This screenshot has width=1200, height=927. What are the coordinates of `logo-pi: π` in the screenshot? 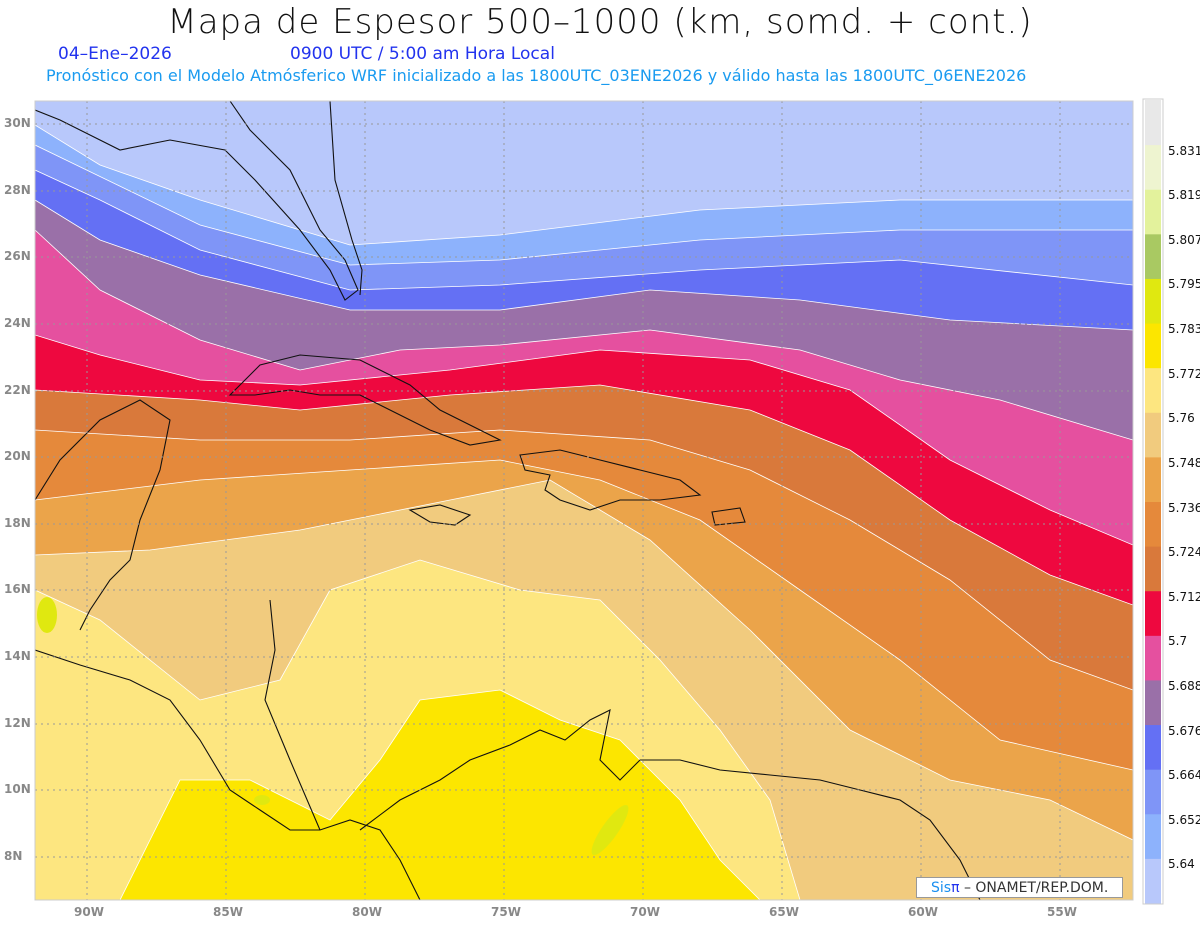 It's located at (955, 888).